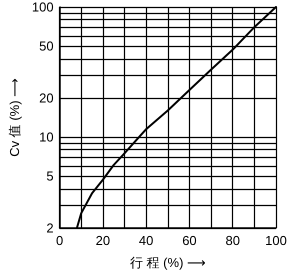 This screenshot has height=278, width=294. I want to click on x-tick-label: 20, so click(103, 240).